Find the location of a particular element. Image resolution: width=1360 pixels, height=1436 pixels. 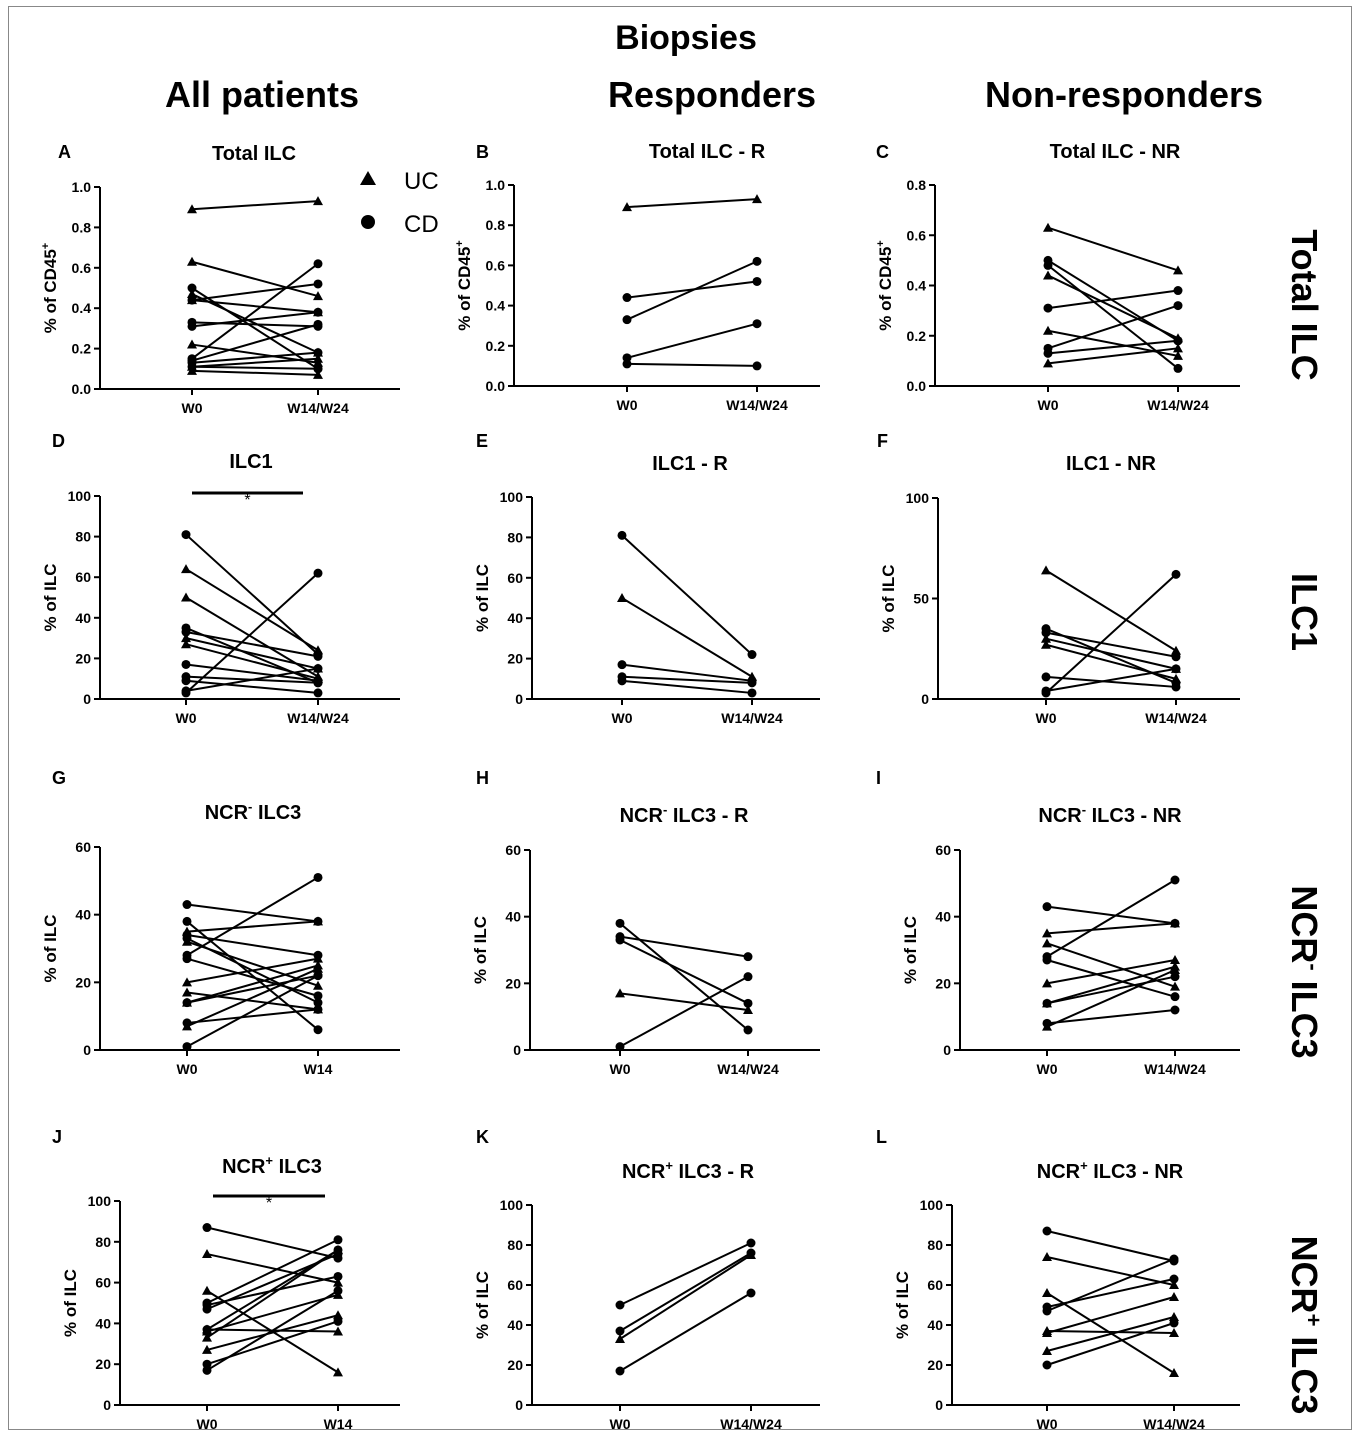

panel-d: D ILC1 * 0 20 40 60 80 100 W0 W14/W24 % of ILC is located at coordinates (220, 578).